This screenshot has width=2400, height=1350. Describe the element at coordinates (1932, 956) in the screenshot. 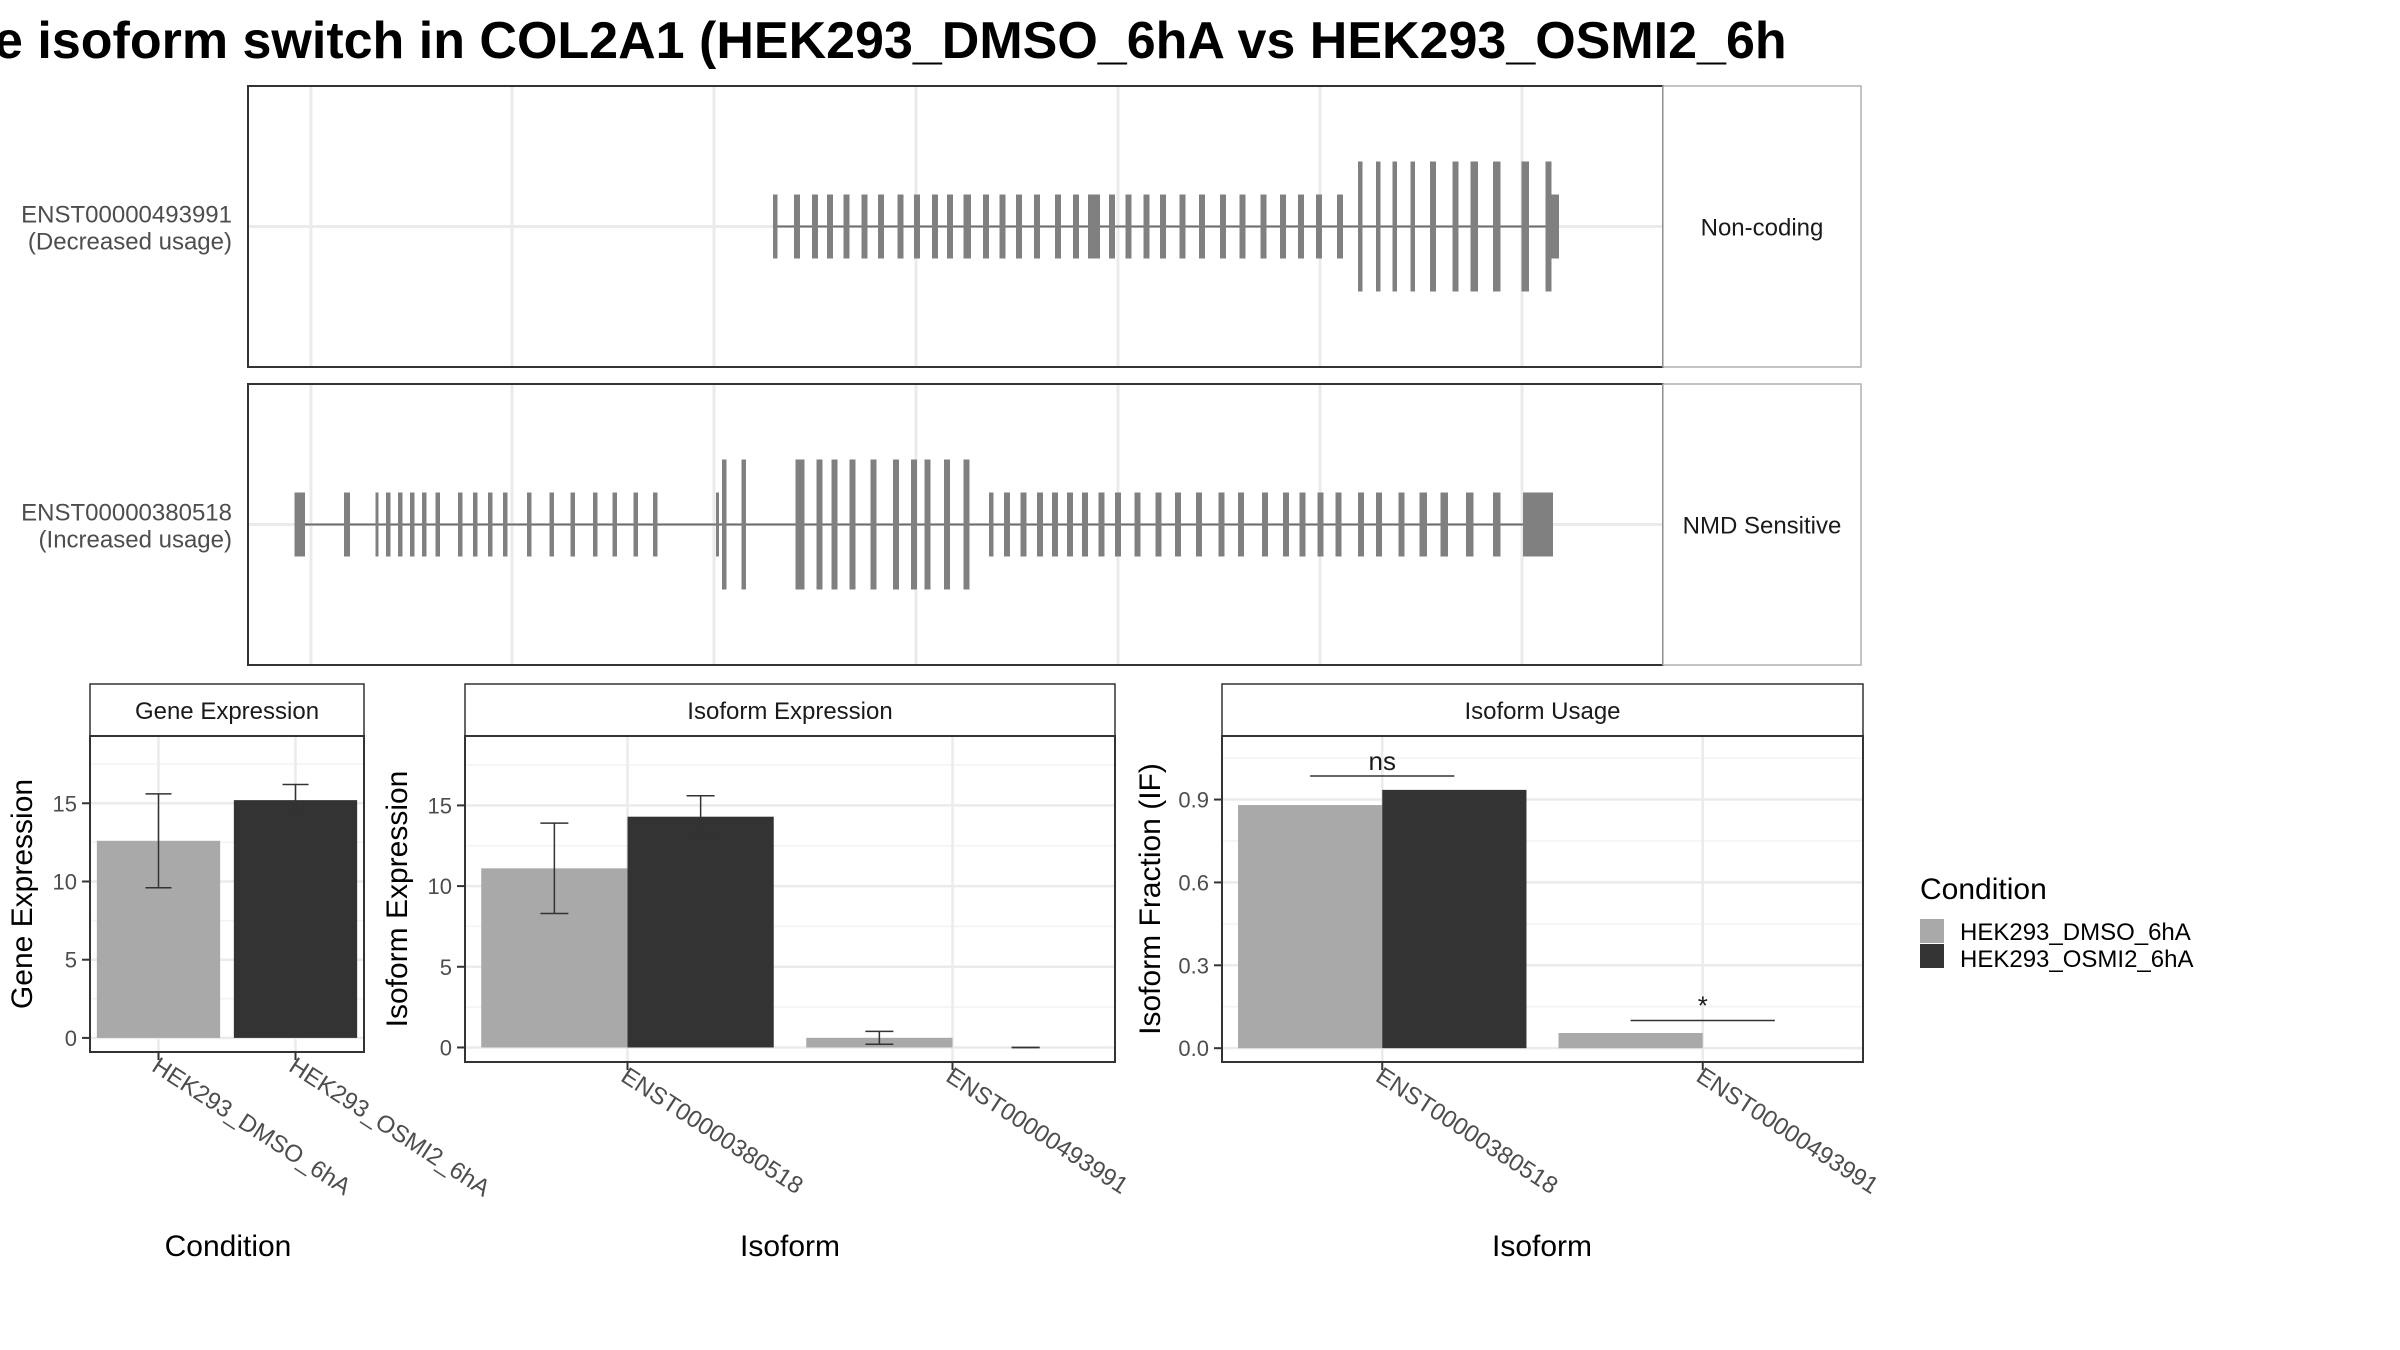

I see `legend-swatch-osmi` at that location.